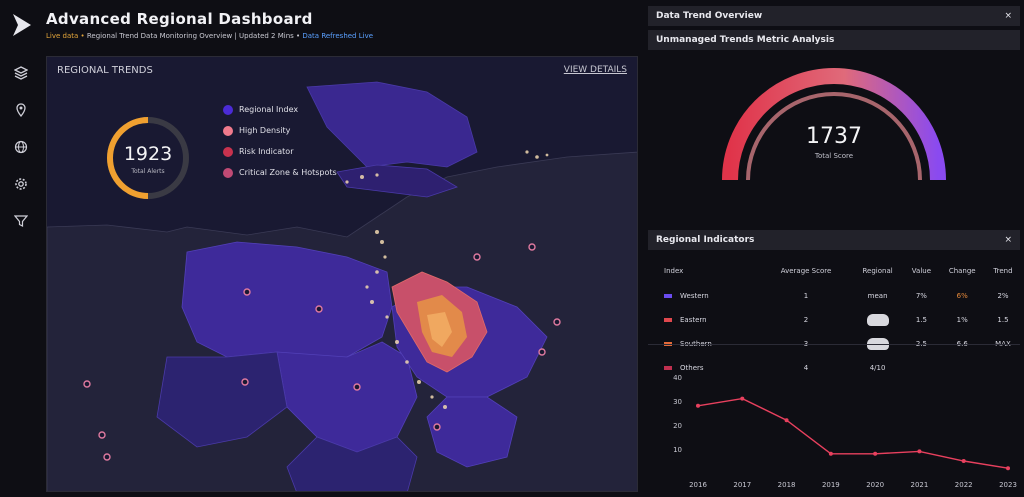  Describe the element at coordinates (834, 16) in the screenshot. I see `panel-header-overview: Data Trend Overview ×` at that location.